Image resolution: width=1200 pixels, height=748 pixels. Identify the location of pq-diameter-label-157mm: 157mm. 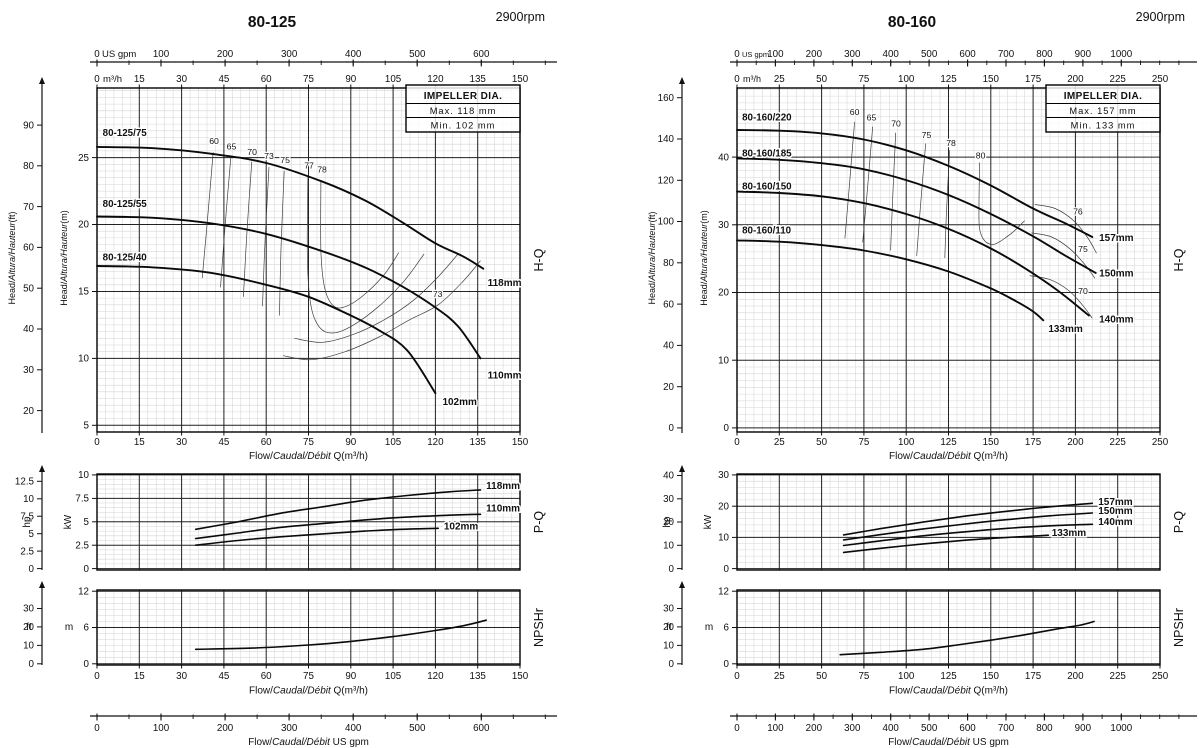
(1115, 502).